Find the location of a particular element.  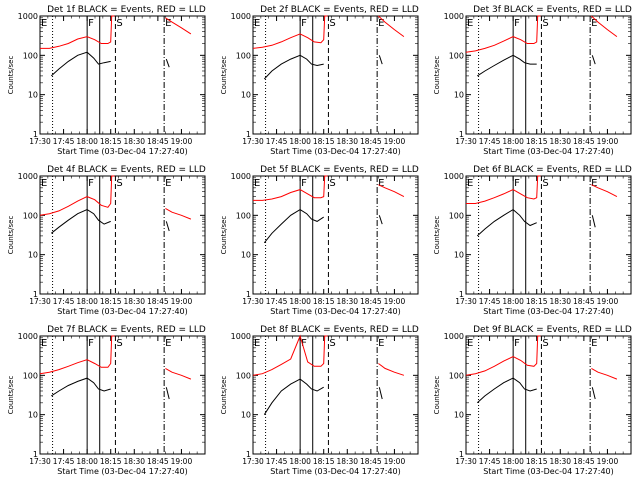

panel-title: Det 5f BLACK = Events, RED = LLD is located at coordinates (339, 170).